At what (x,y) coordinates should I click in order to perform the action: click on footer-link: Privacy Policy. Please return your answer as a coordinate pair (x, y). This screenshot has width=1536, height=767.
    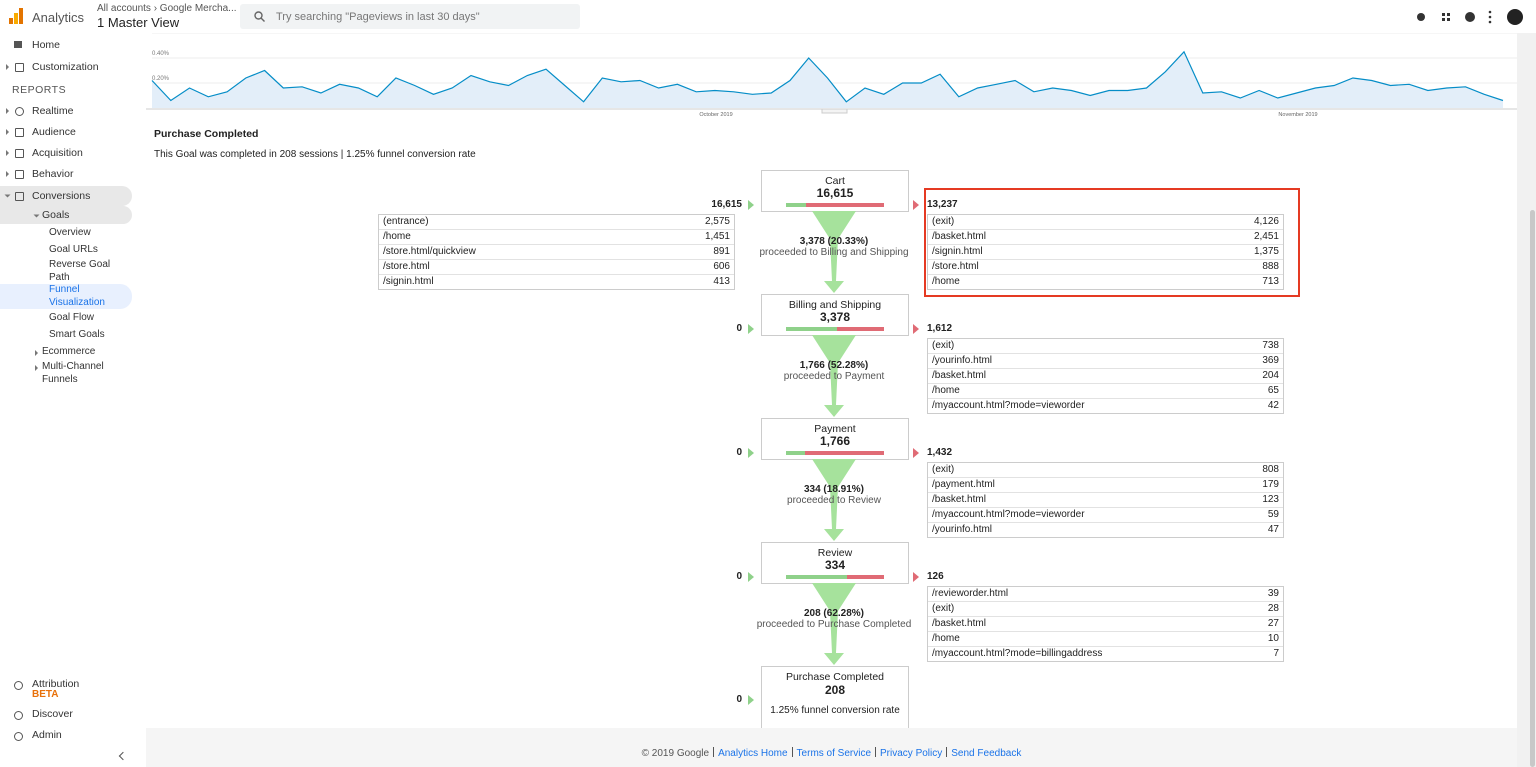
    Looking at the image, I should click on (906, 753).